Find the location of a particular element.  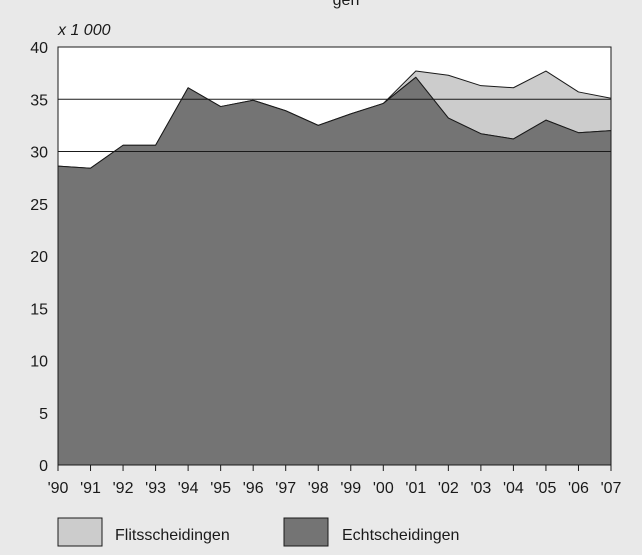

y-tick-label: 25 is located at coordinates (39, 205).